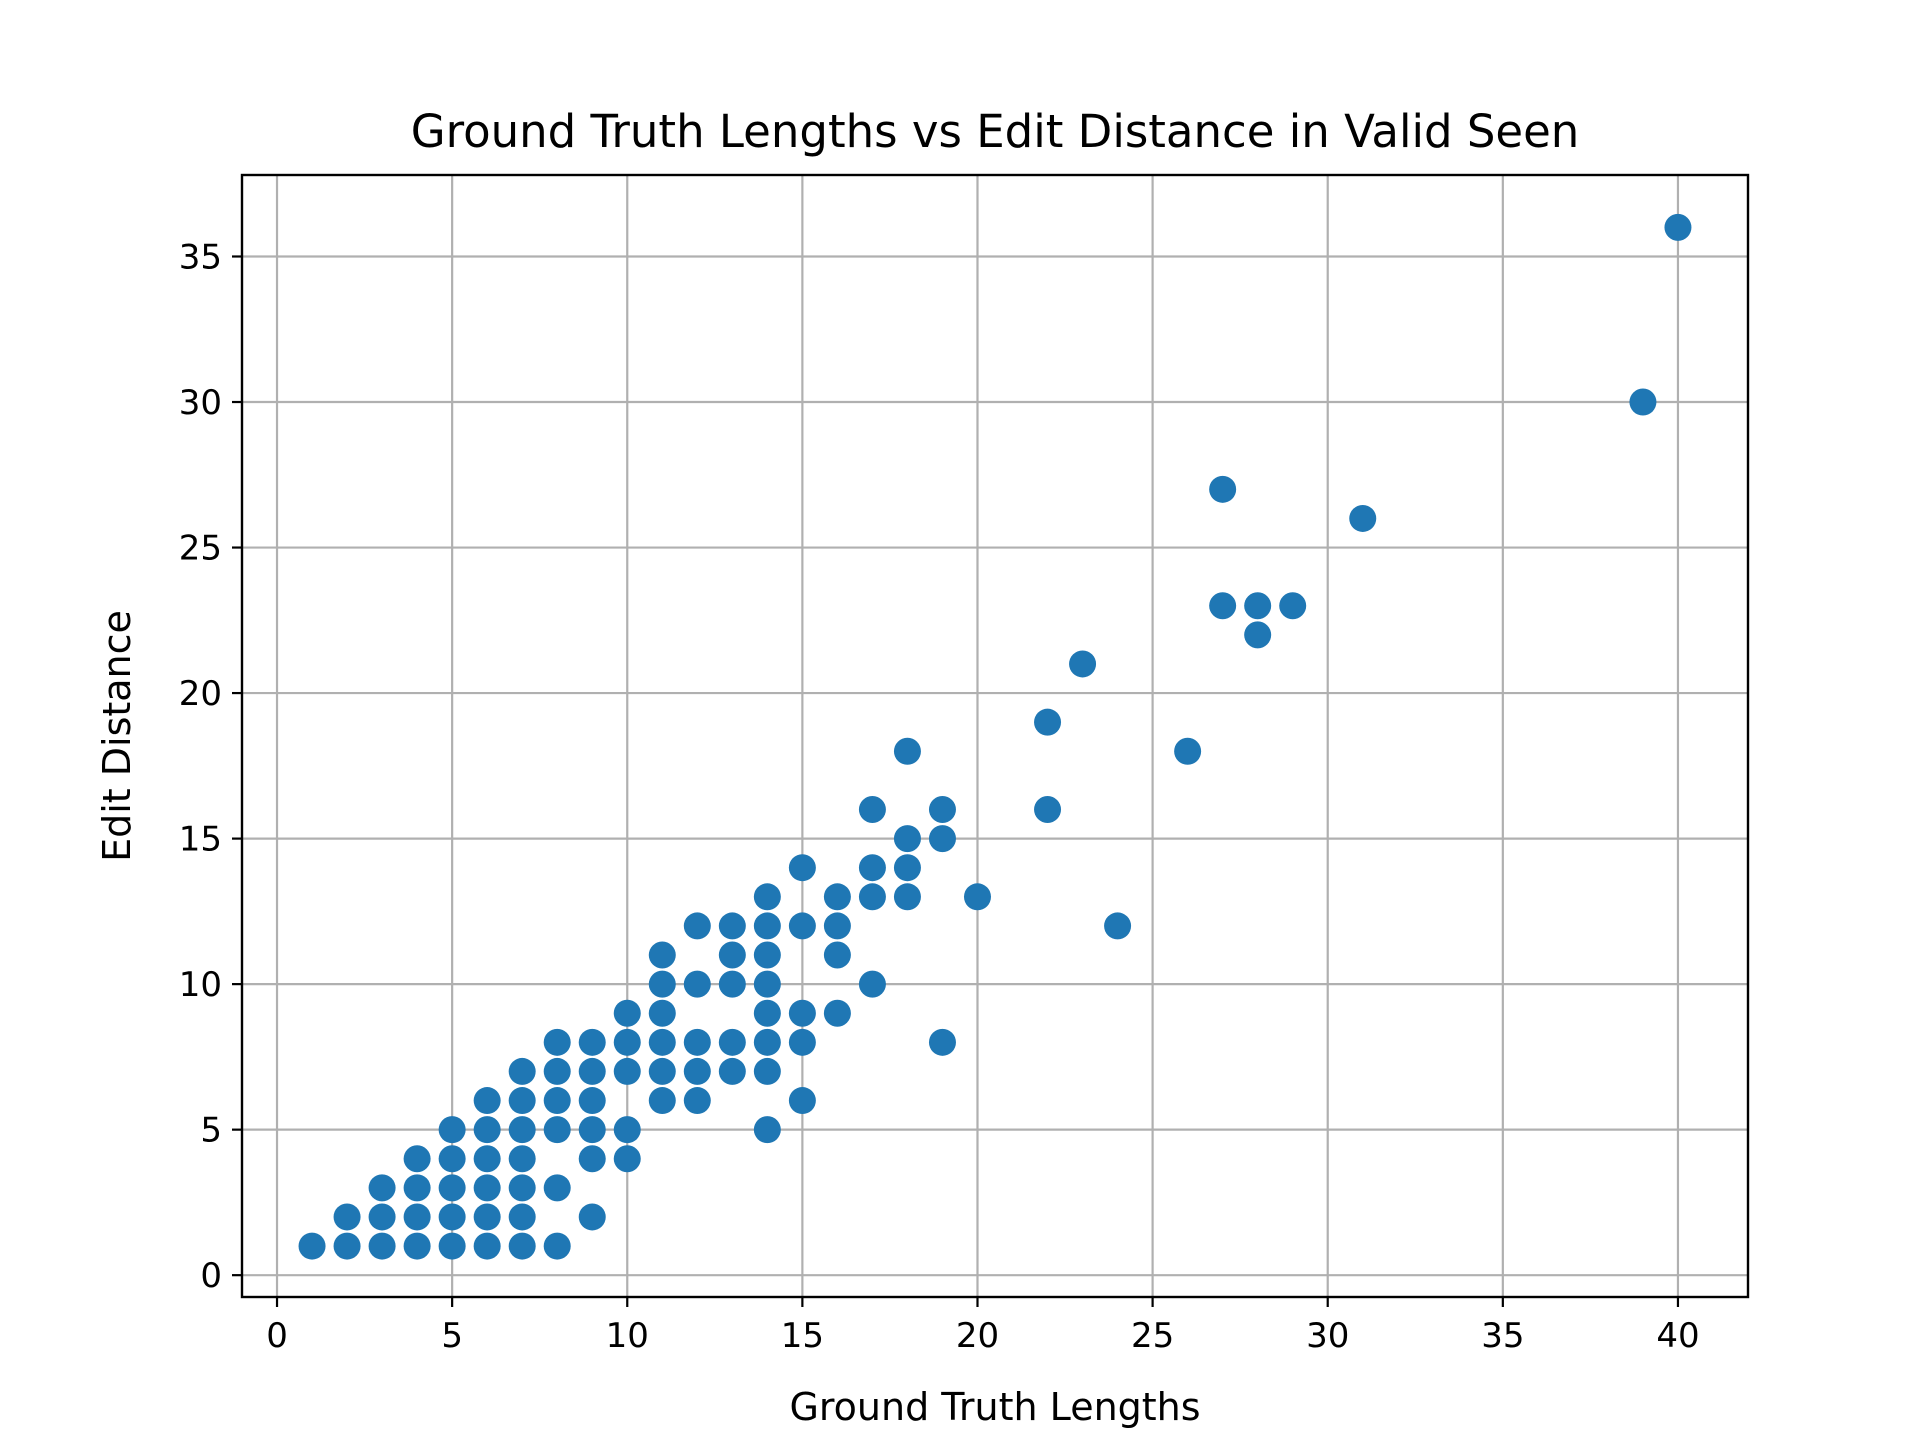 The height and width of the screenshot is (1445, 1920). I want to click on y-tick-label: 0, so click(211, 1276).